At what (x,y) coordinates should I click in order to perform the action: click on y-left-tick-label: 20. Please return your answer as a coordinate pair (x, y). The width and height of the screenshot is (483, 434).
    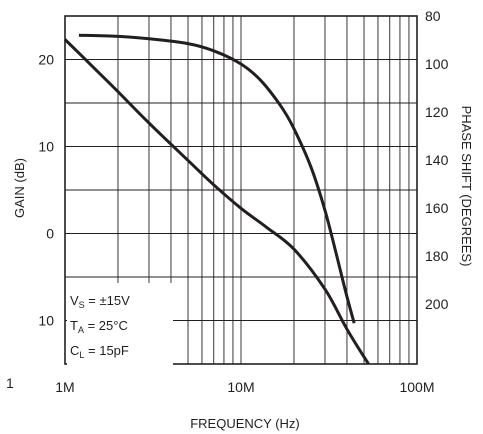
    Looking at the image, I should click on (46, 60).